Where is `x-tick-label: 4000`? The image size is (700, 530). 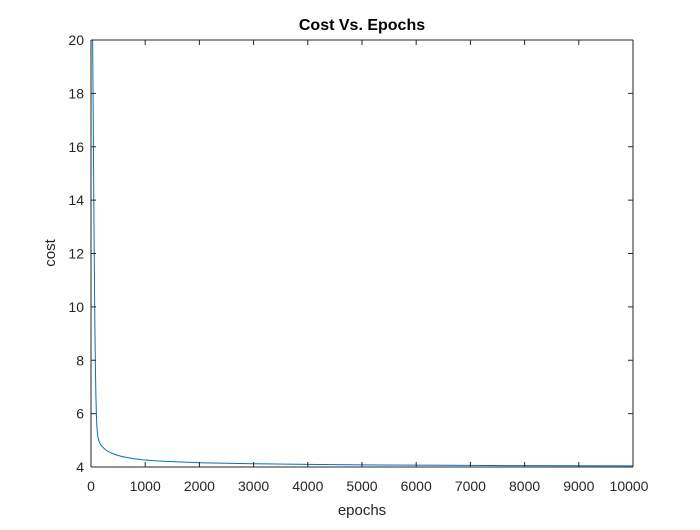 x-tick-label: 4000 is located at coordinates (307, 486).